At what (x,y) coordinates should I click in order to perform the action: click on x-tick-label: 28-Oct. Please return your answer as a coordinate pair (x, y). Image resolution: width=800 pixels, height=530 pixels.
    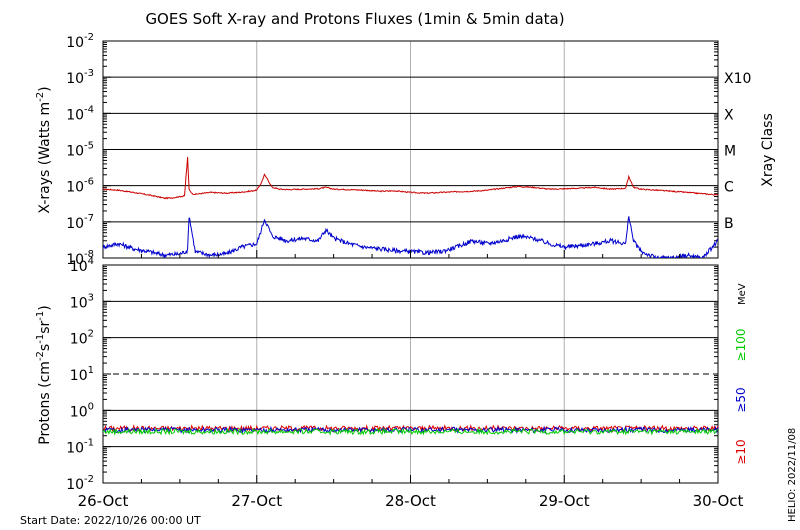
    Looking at the image, I should click on (410, 501).